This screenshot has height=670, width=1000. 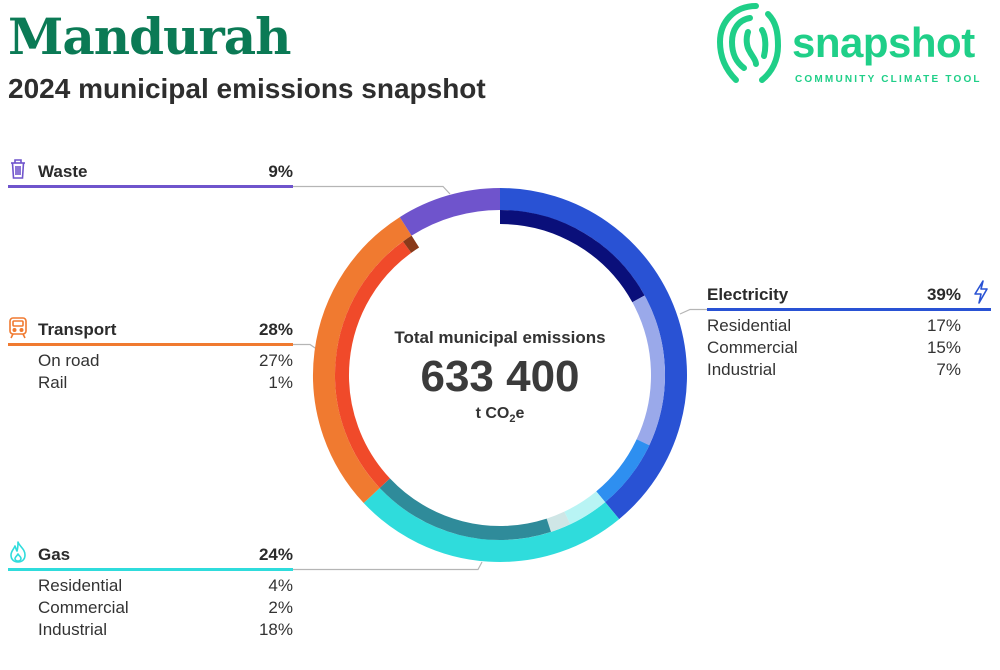 What do you see at coordinates (849, 295) in the screenshot?
I see `legend-electricity-header: Electricity 39%` at bounding box center [849, 295].